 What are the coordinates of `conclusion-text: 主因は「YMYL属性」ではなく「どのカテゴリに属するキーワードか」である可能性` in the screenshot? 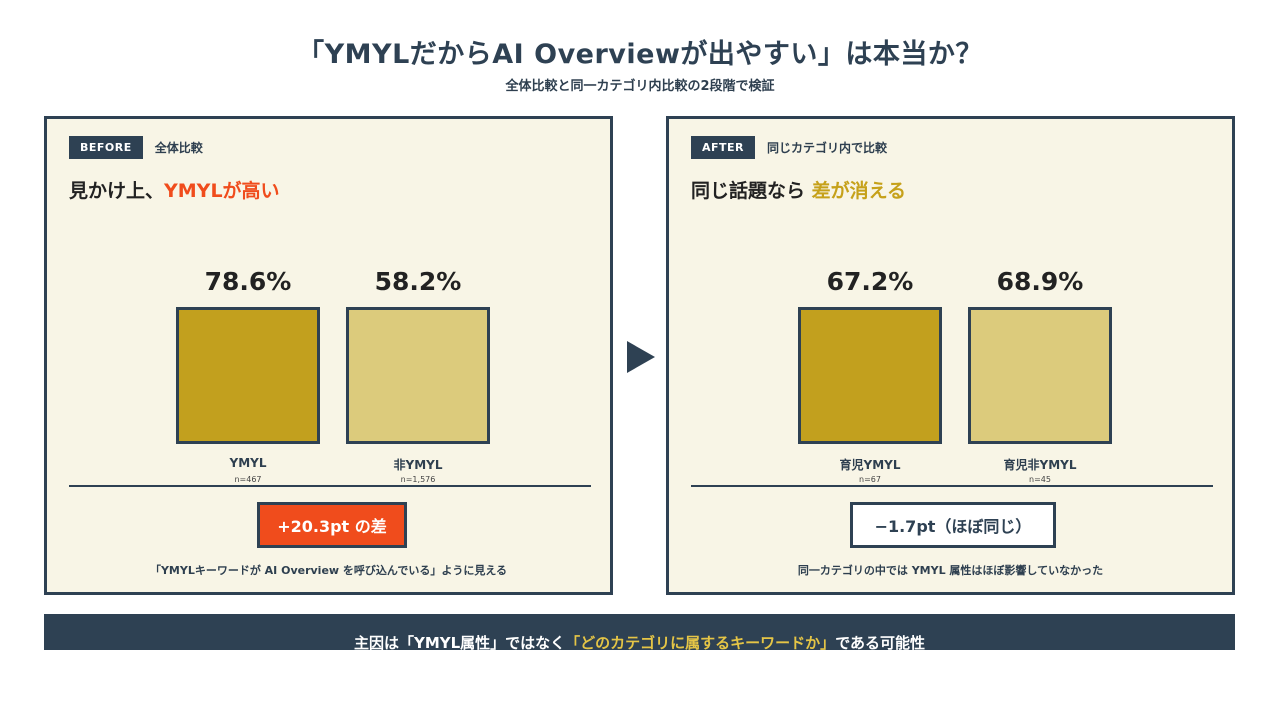 It's located at (639, 641).